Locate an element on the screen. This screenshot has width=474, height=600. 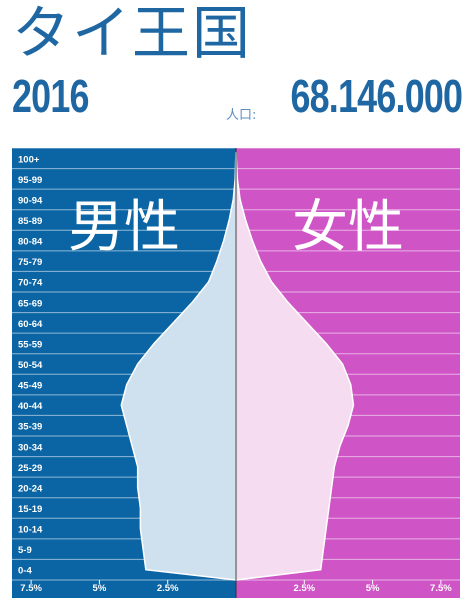
age-label-65-69: 65-69 is located at coordinates (30, 303).